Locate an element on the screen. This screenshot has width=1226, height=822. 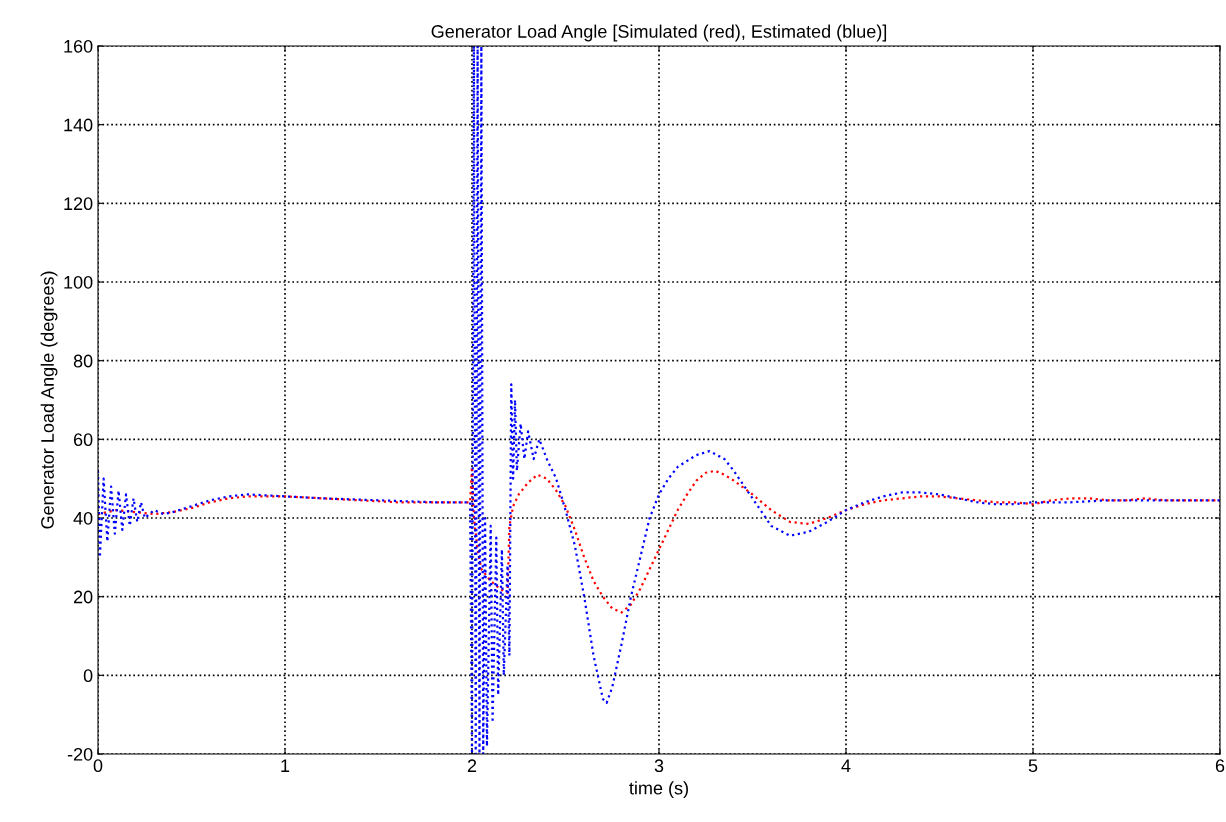
y-tick-label: 40 is located at coordinates (83, 518).